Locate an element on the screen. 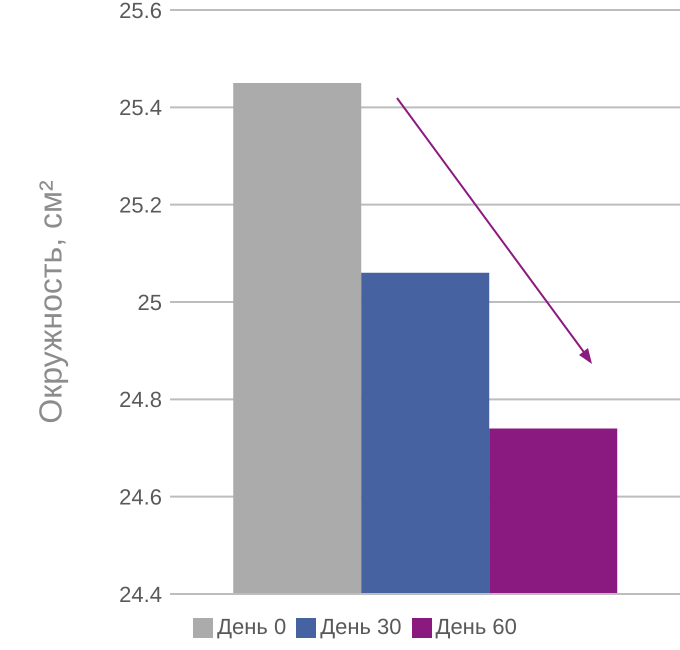 This screenshot has width=680, height=650. y-axis-title: Окружность, см² is located at coordinates (50, 302).